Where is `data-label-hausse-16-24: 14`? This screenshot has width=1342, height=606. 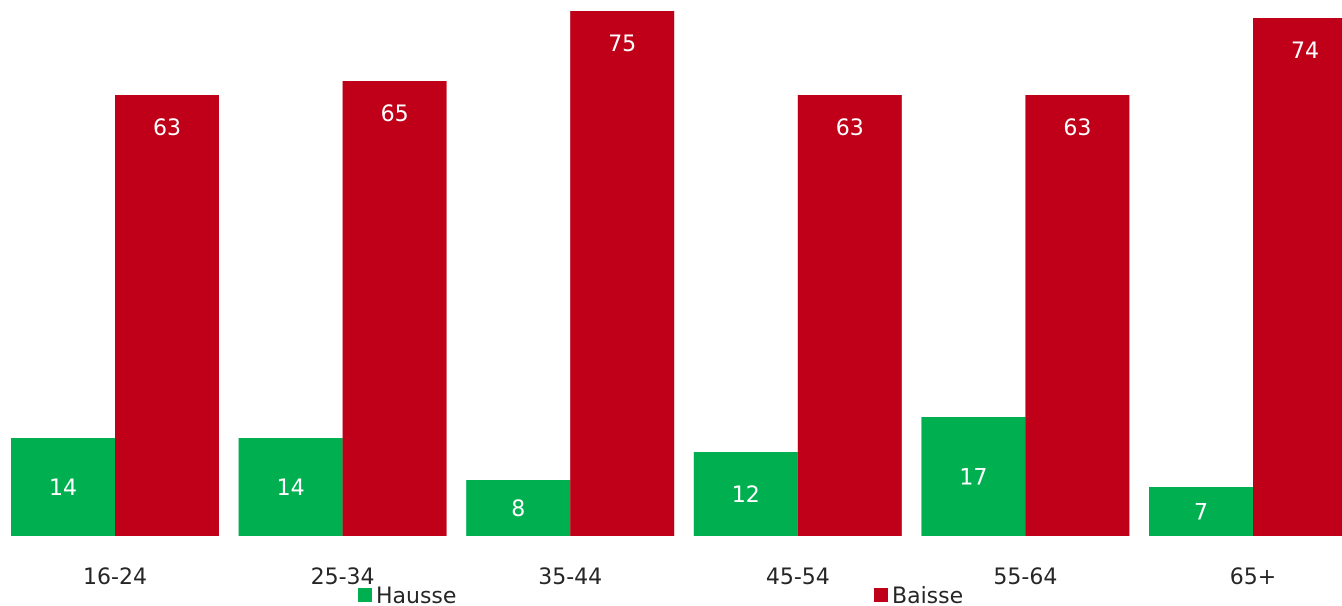 data-label-hausse-16-24: 14 is located at coordinates (63, 488).